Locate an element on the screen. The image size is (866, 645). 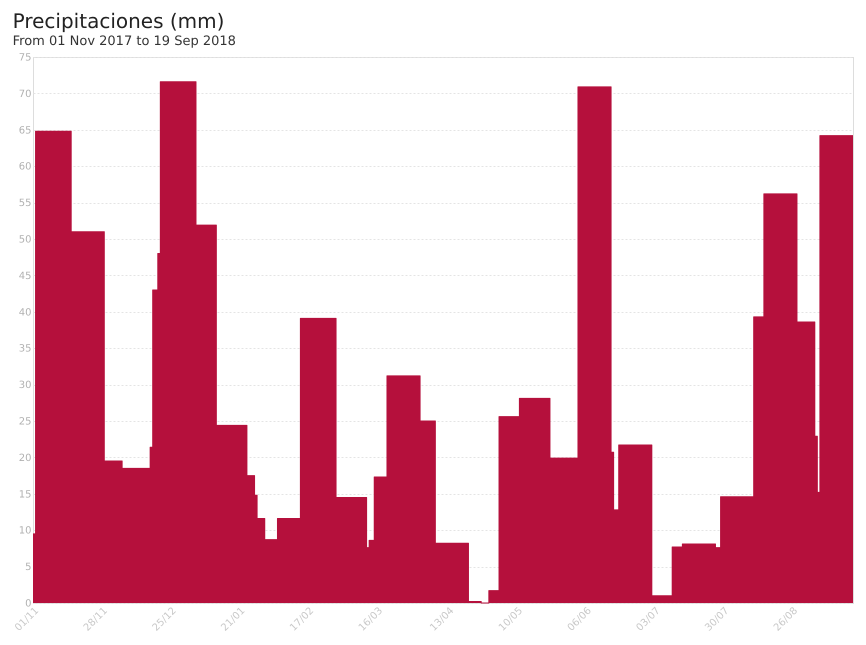
chart-subtitle: From 01 Nov 2017 to 19 Sep 2018 is located at coordinates (124, 41).